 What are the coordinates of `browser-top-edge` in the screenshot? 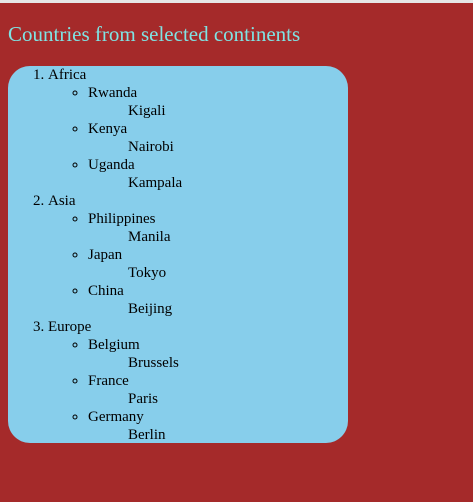 It's located at (236, 1).